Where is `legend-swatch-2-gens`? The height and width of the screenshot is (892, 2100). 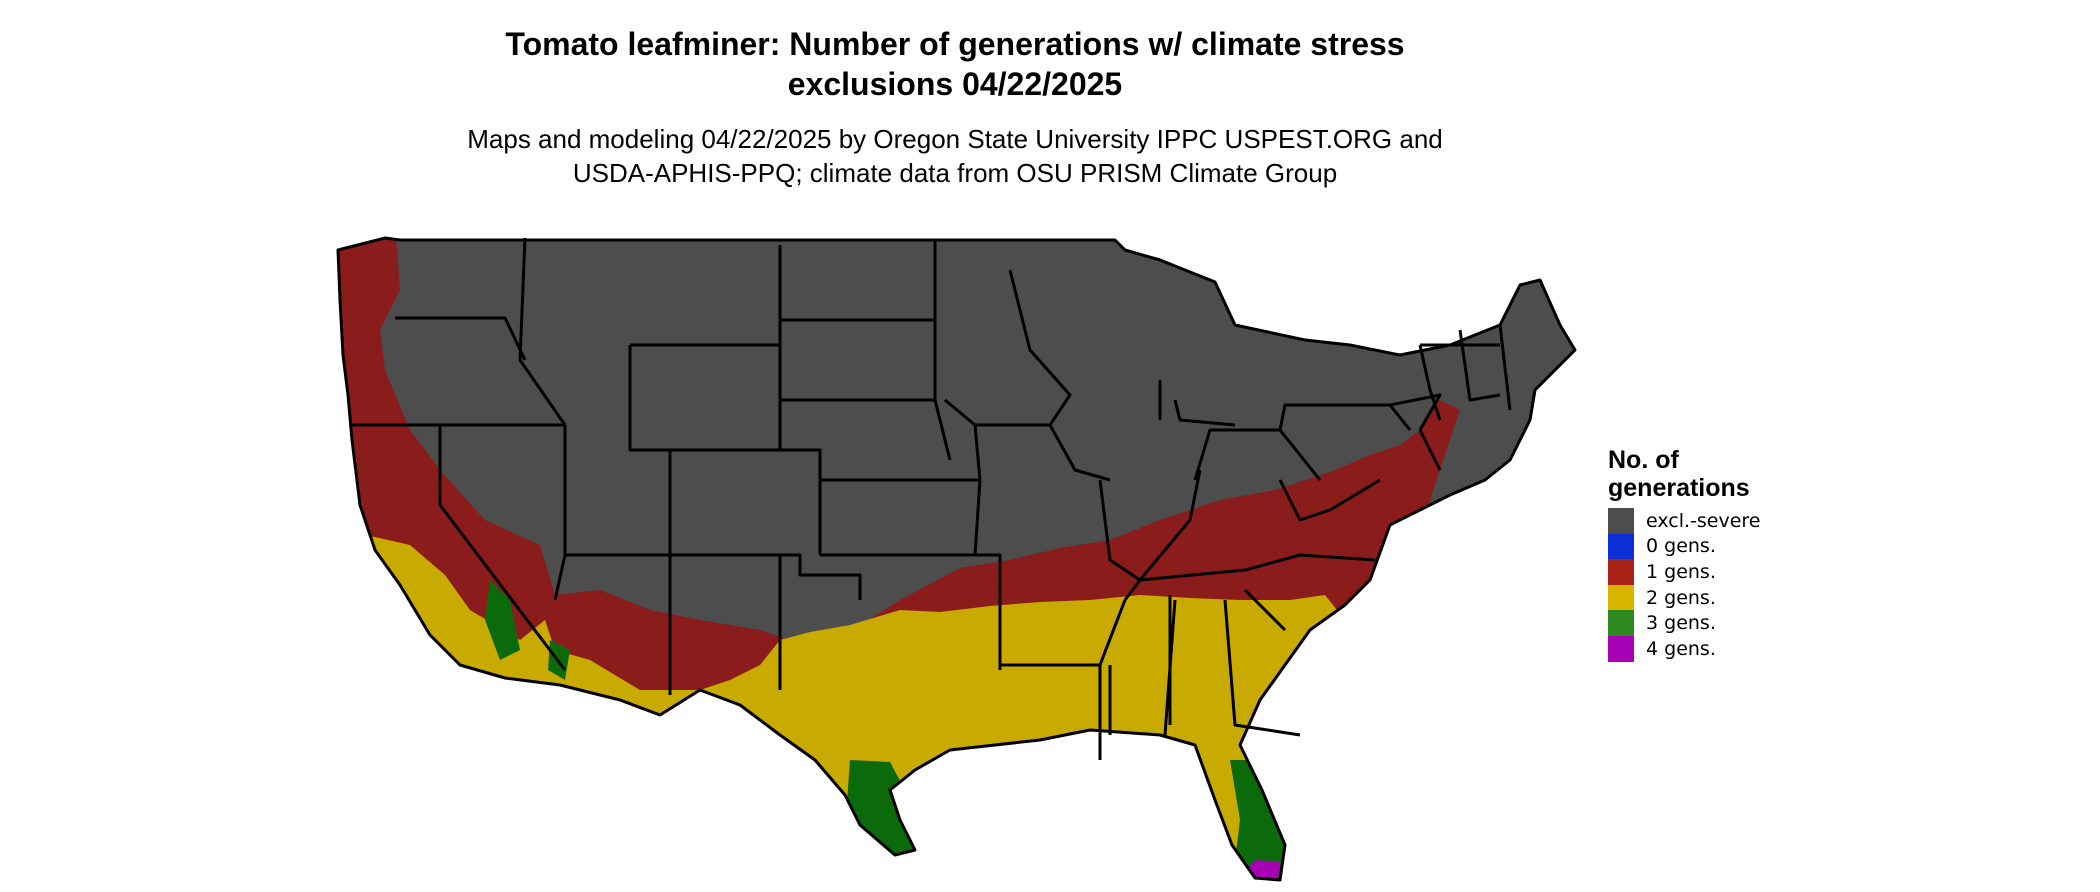 legend-swatch-2-gens is located at coordinates (1621, 597).